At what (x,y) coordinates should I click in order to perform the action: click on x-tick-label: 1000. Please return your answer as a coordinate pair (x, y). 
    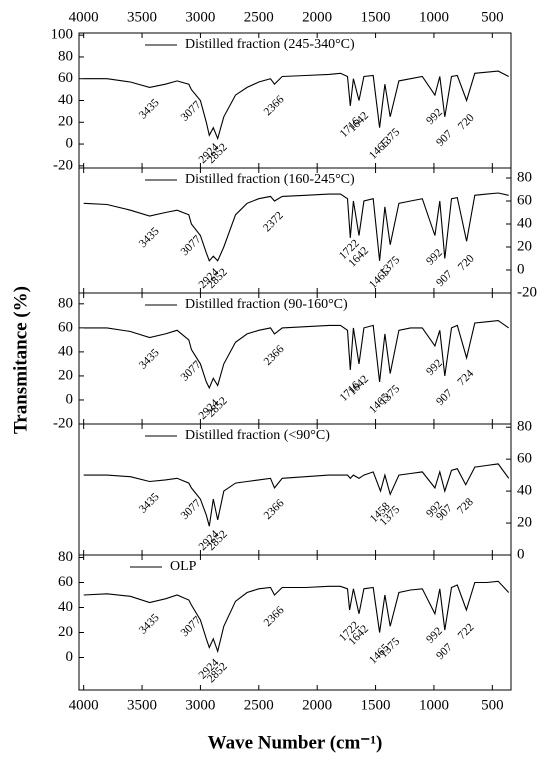
    Looking at the image, I should click on (434, 705).